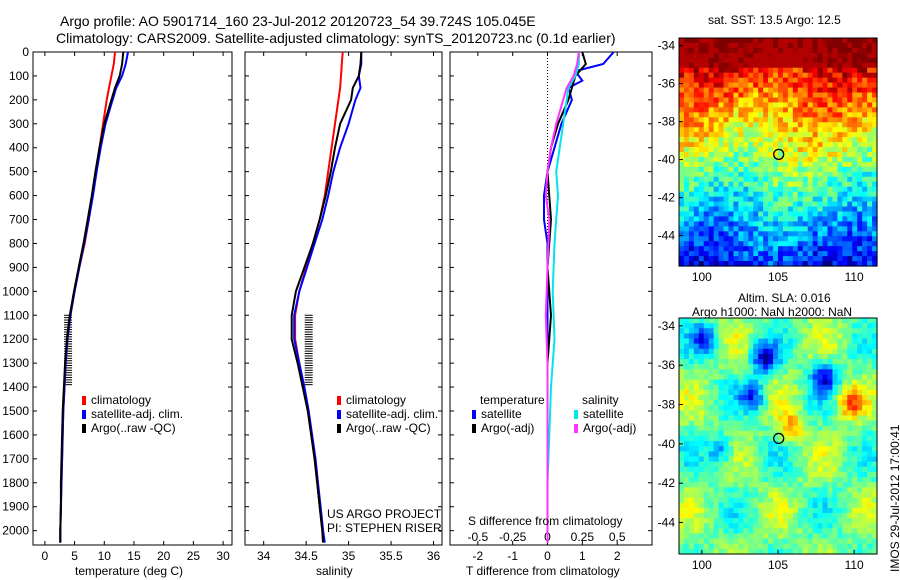 Image resolution: width=900 pixels, height=580 pixels. I want to click on y-tick-label: 1000, so click(15, 291).